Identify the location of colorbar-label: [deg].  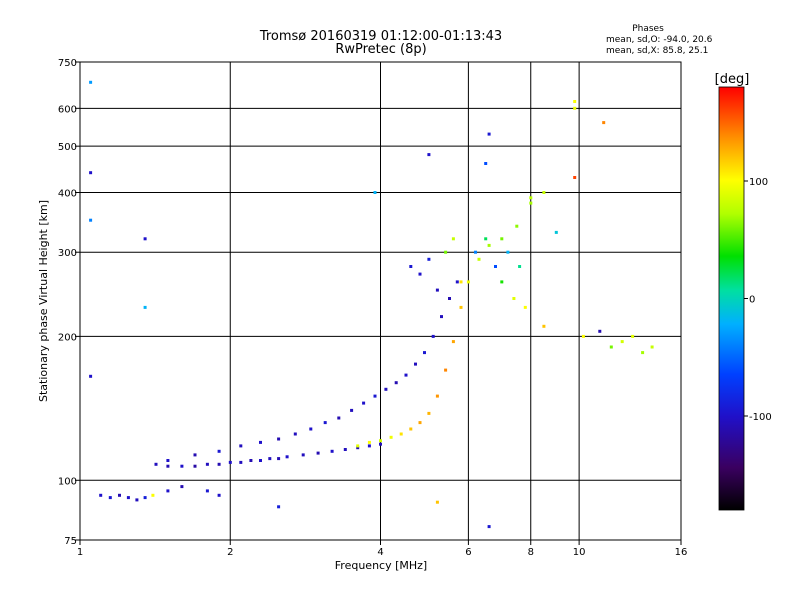
(732, 79).